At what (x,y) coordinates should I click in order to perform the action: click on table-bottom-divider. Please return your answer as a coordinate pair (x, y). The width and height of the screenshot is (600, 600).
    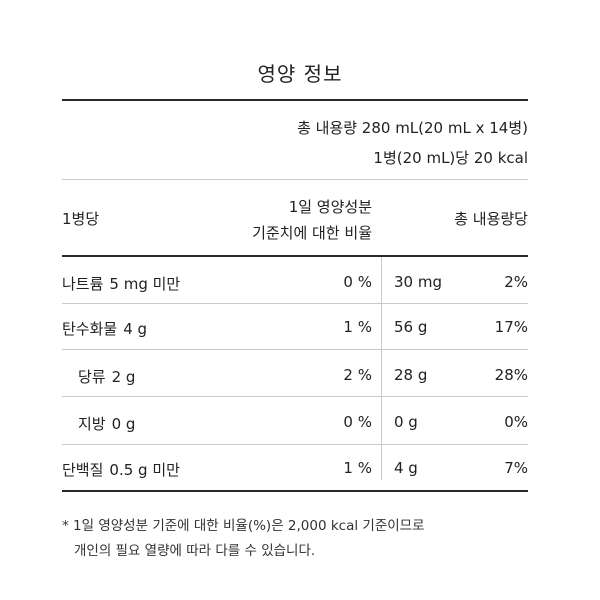
    Looking at the image, I should click on (295, 491).